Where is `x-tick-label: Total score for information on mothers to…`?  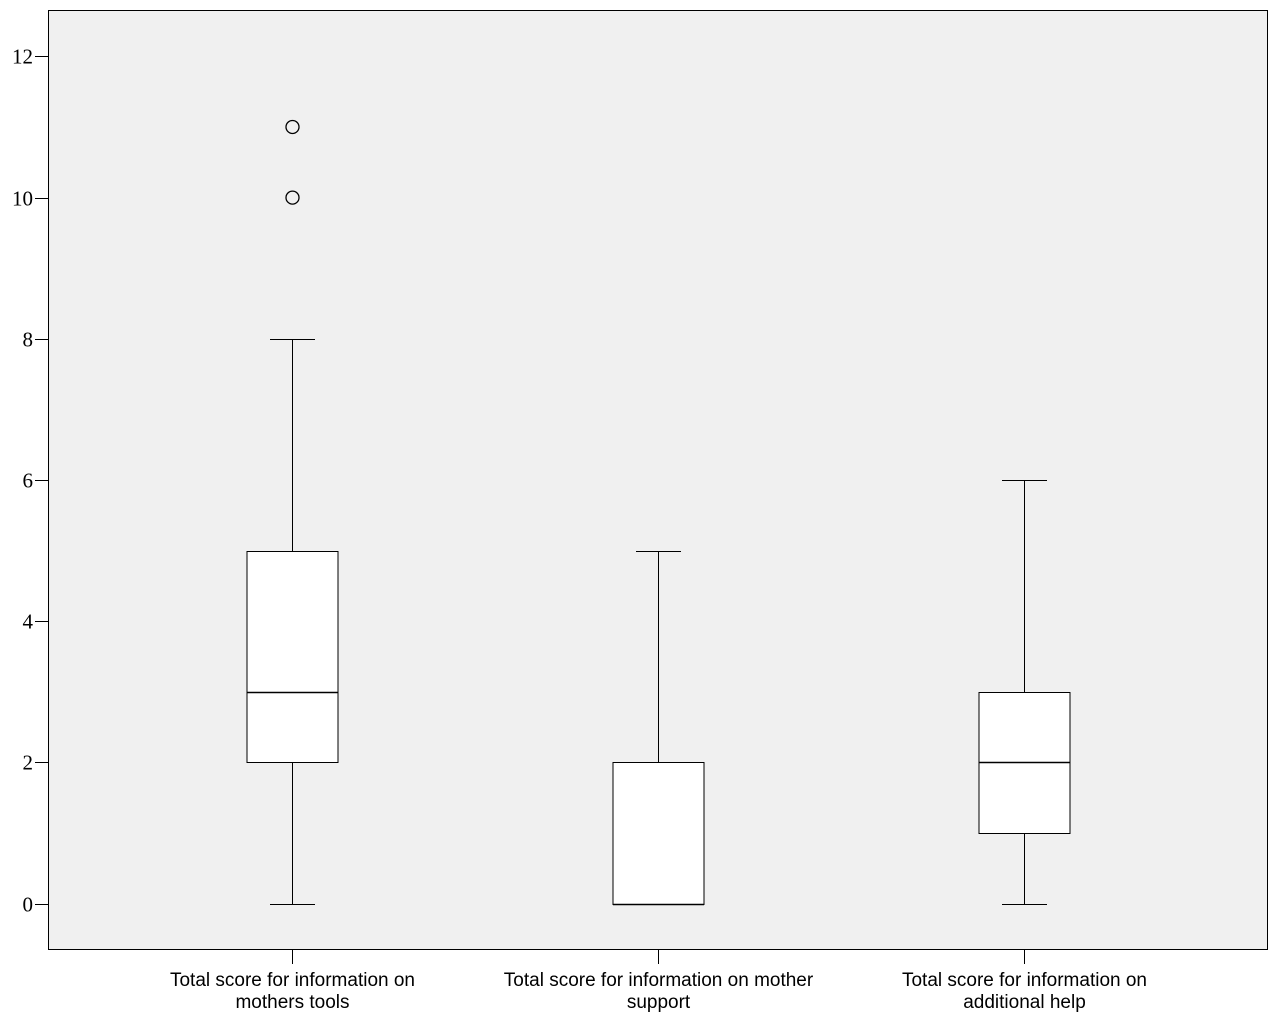
x-tick-label: Total score for information on mothers to… is located at coordinates (292, 991).